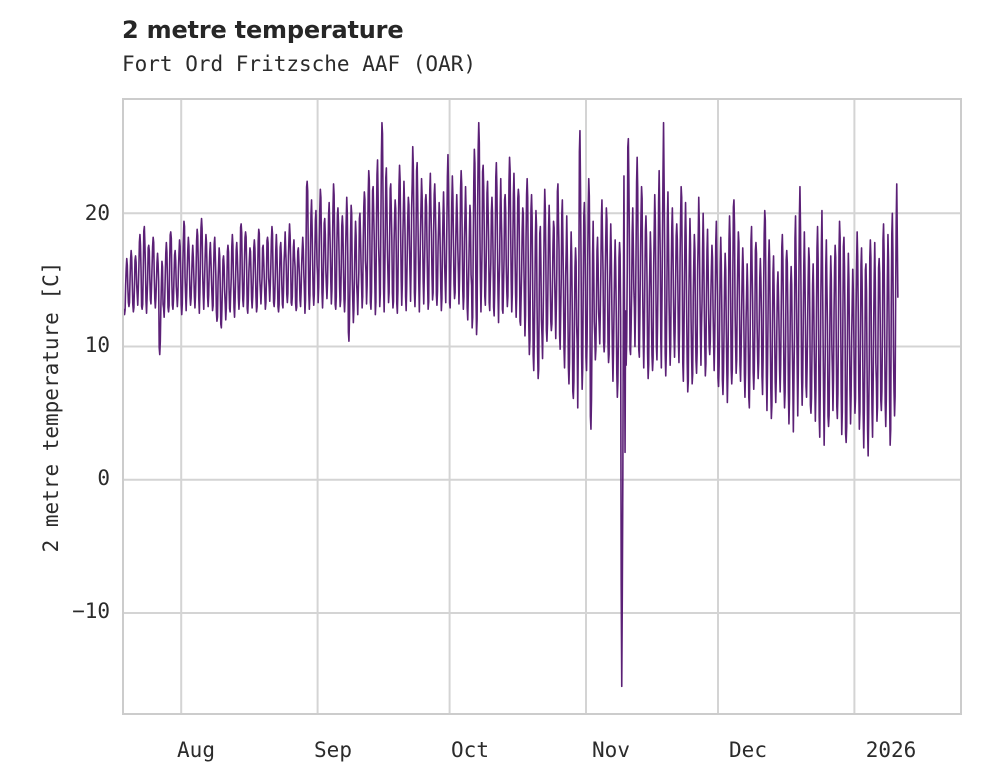  Describe the element at coordinates (103, 478) in the screenshot. I see `y-tick-0: 0` at that location.